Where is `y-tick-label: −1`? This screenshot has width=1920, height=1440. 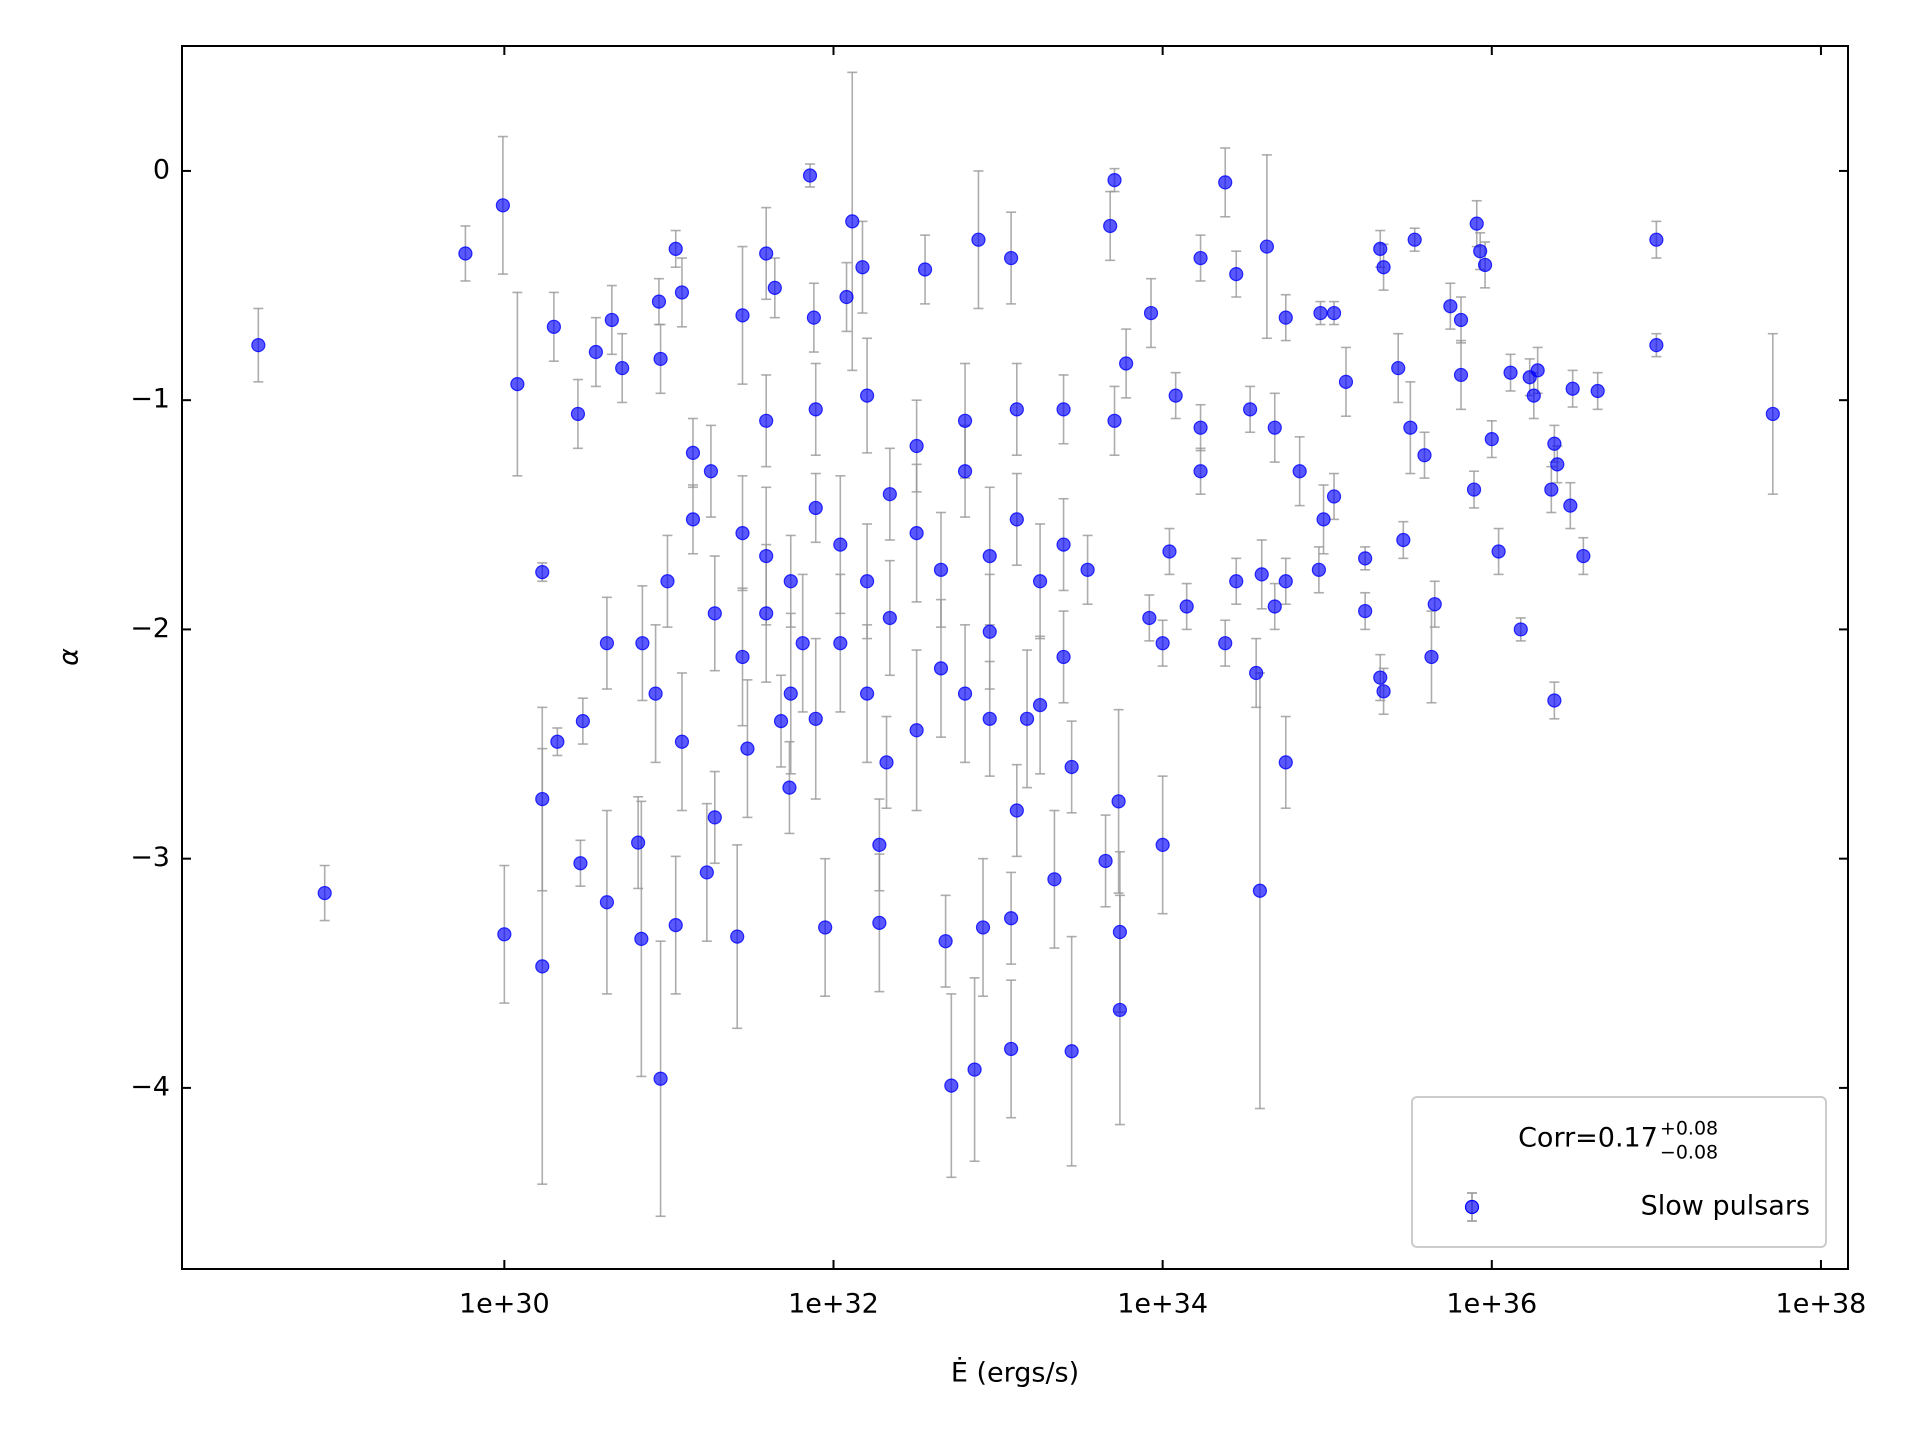 y-tick-label: −1 is located at coordinates (150, 399).